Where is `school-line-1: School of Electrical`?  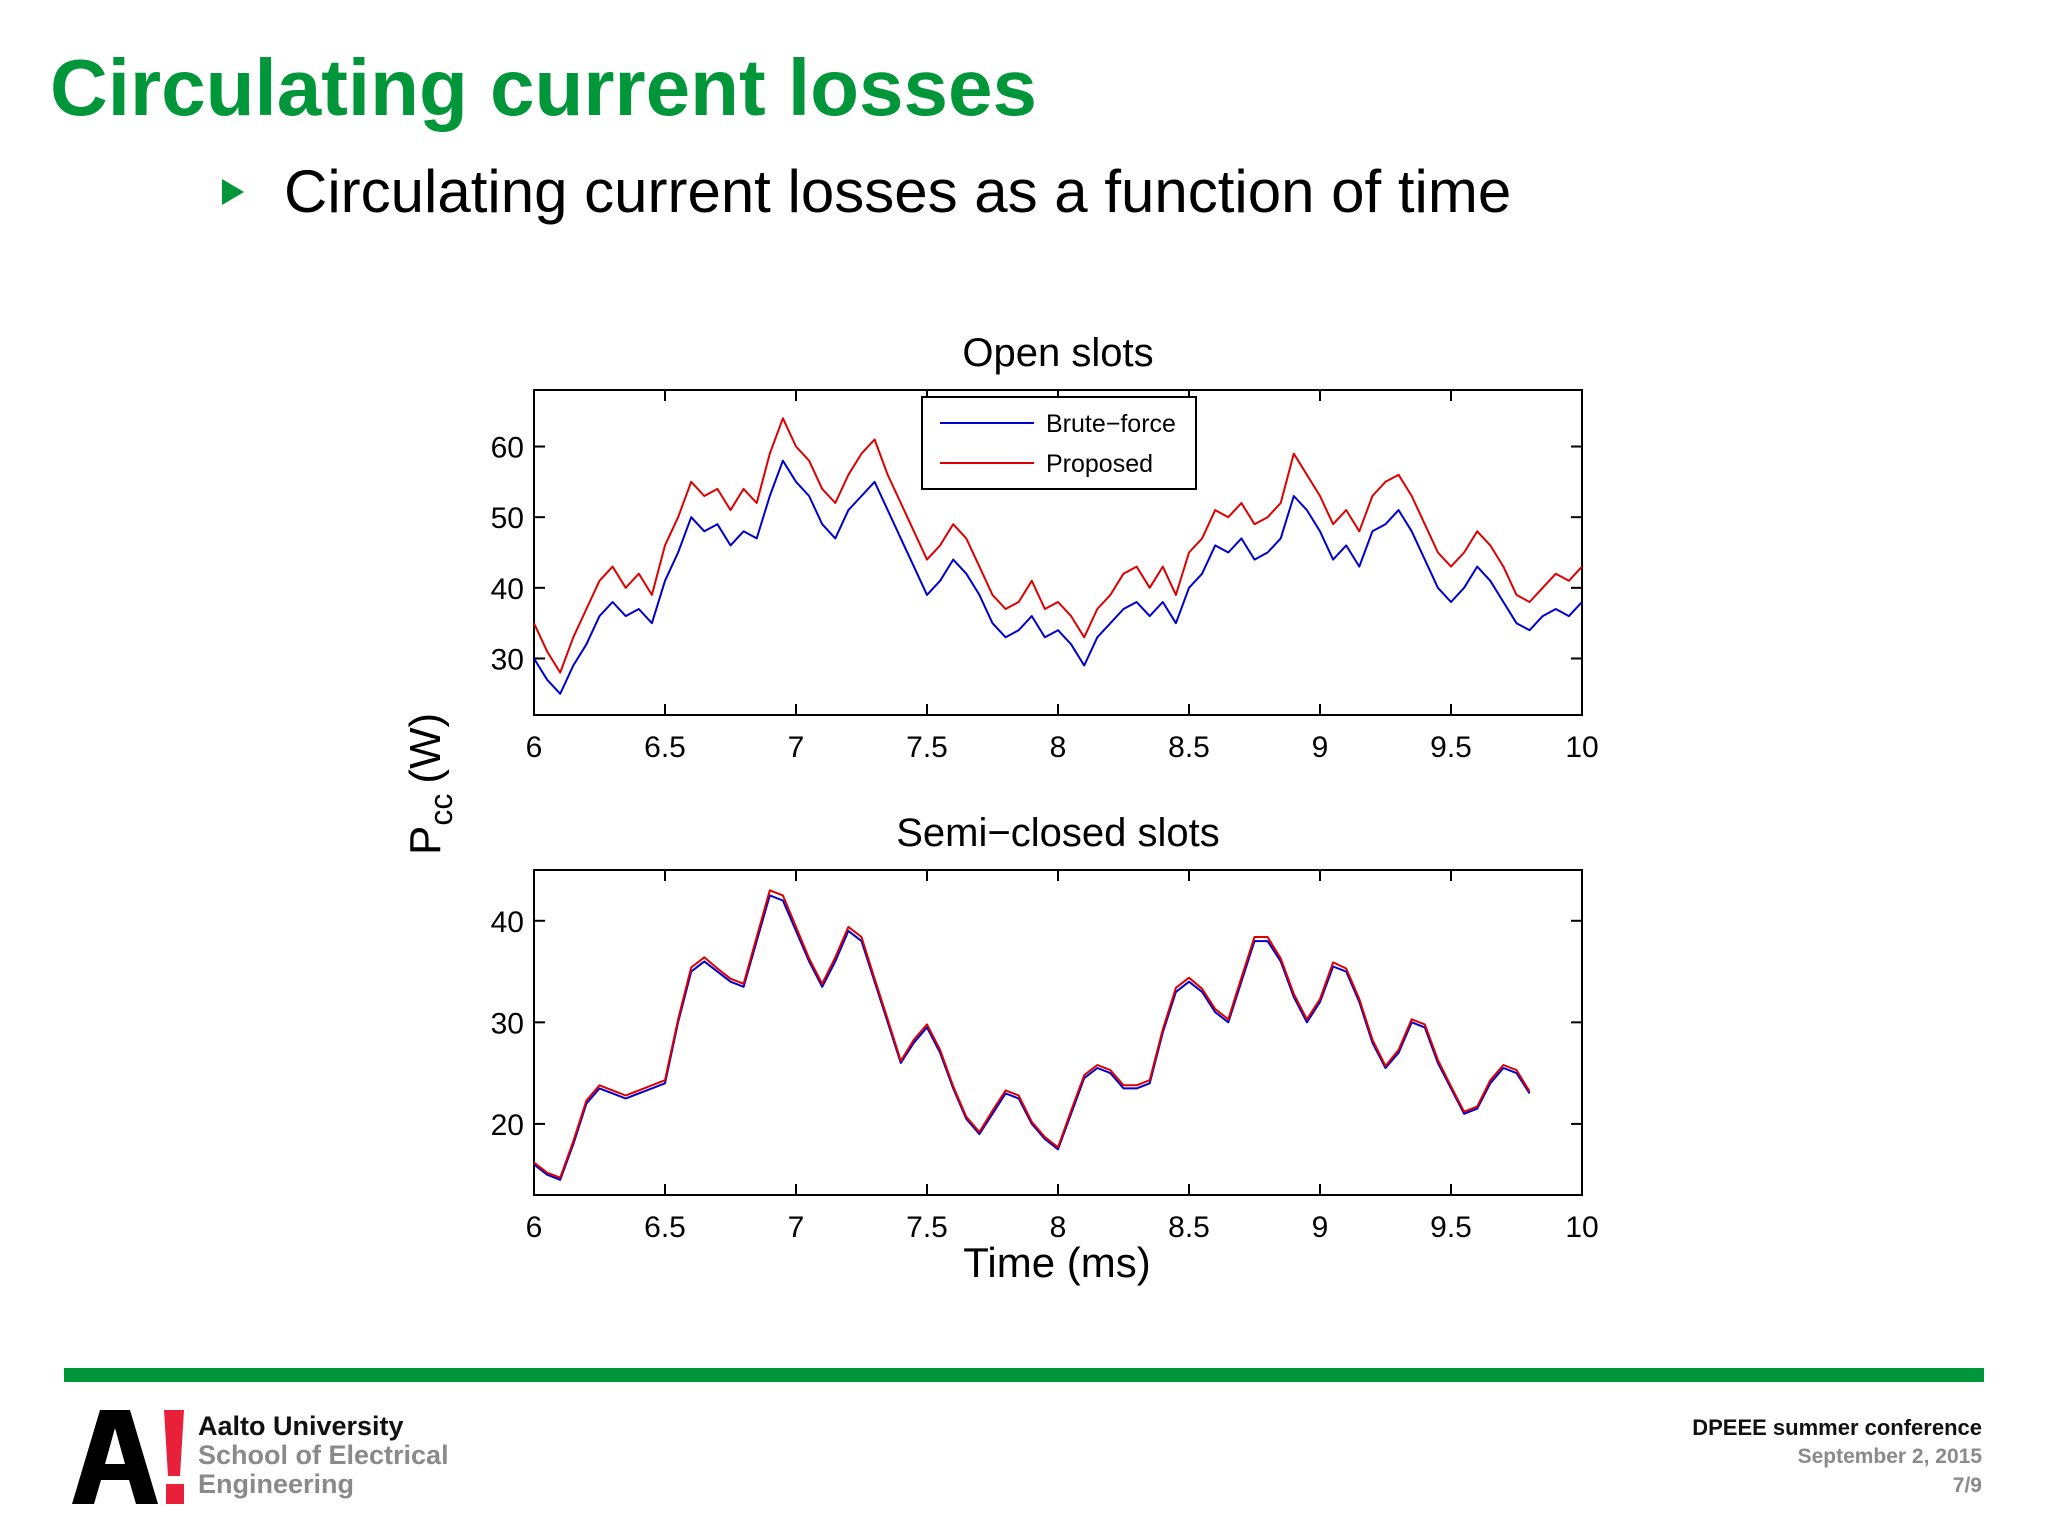
school-line-1: School of Electrical is located at coordinates (323, 1455).